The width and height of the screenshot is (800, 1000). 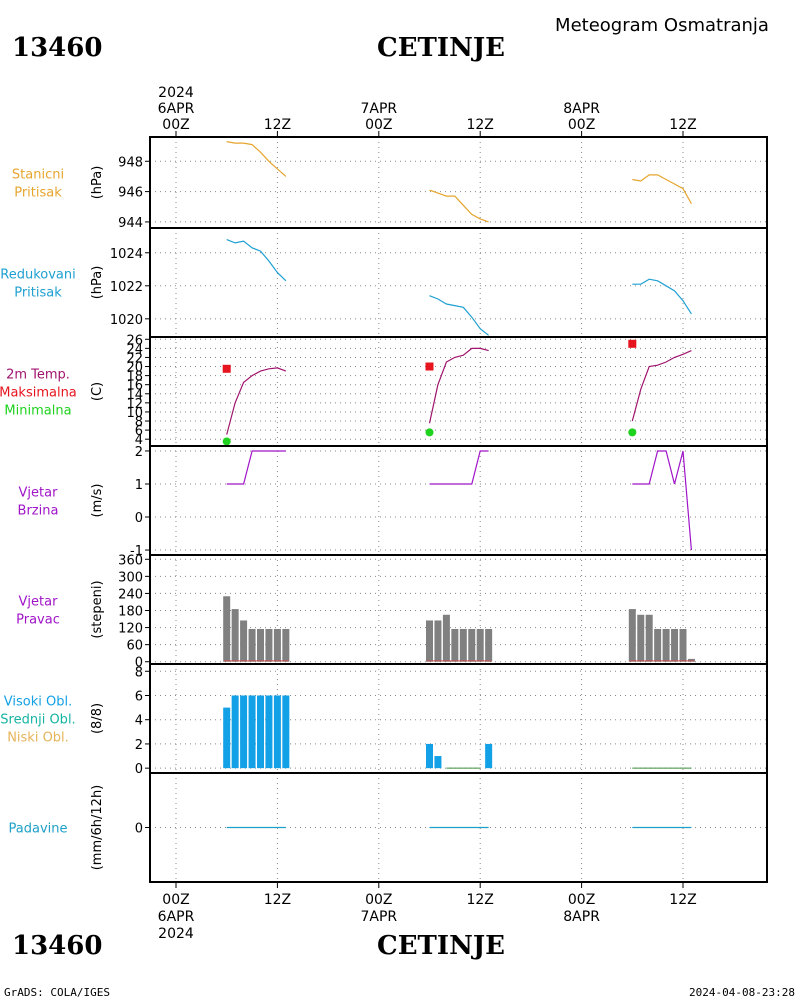 What do you see at coordinates (126, 320) in the screenshot?
I see `y-tick-label: 1020` at bounding box center [126, 320].